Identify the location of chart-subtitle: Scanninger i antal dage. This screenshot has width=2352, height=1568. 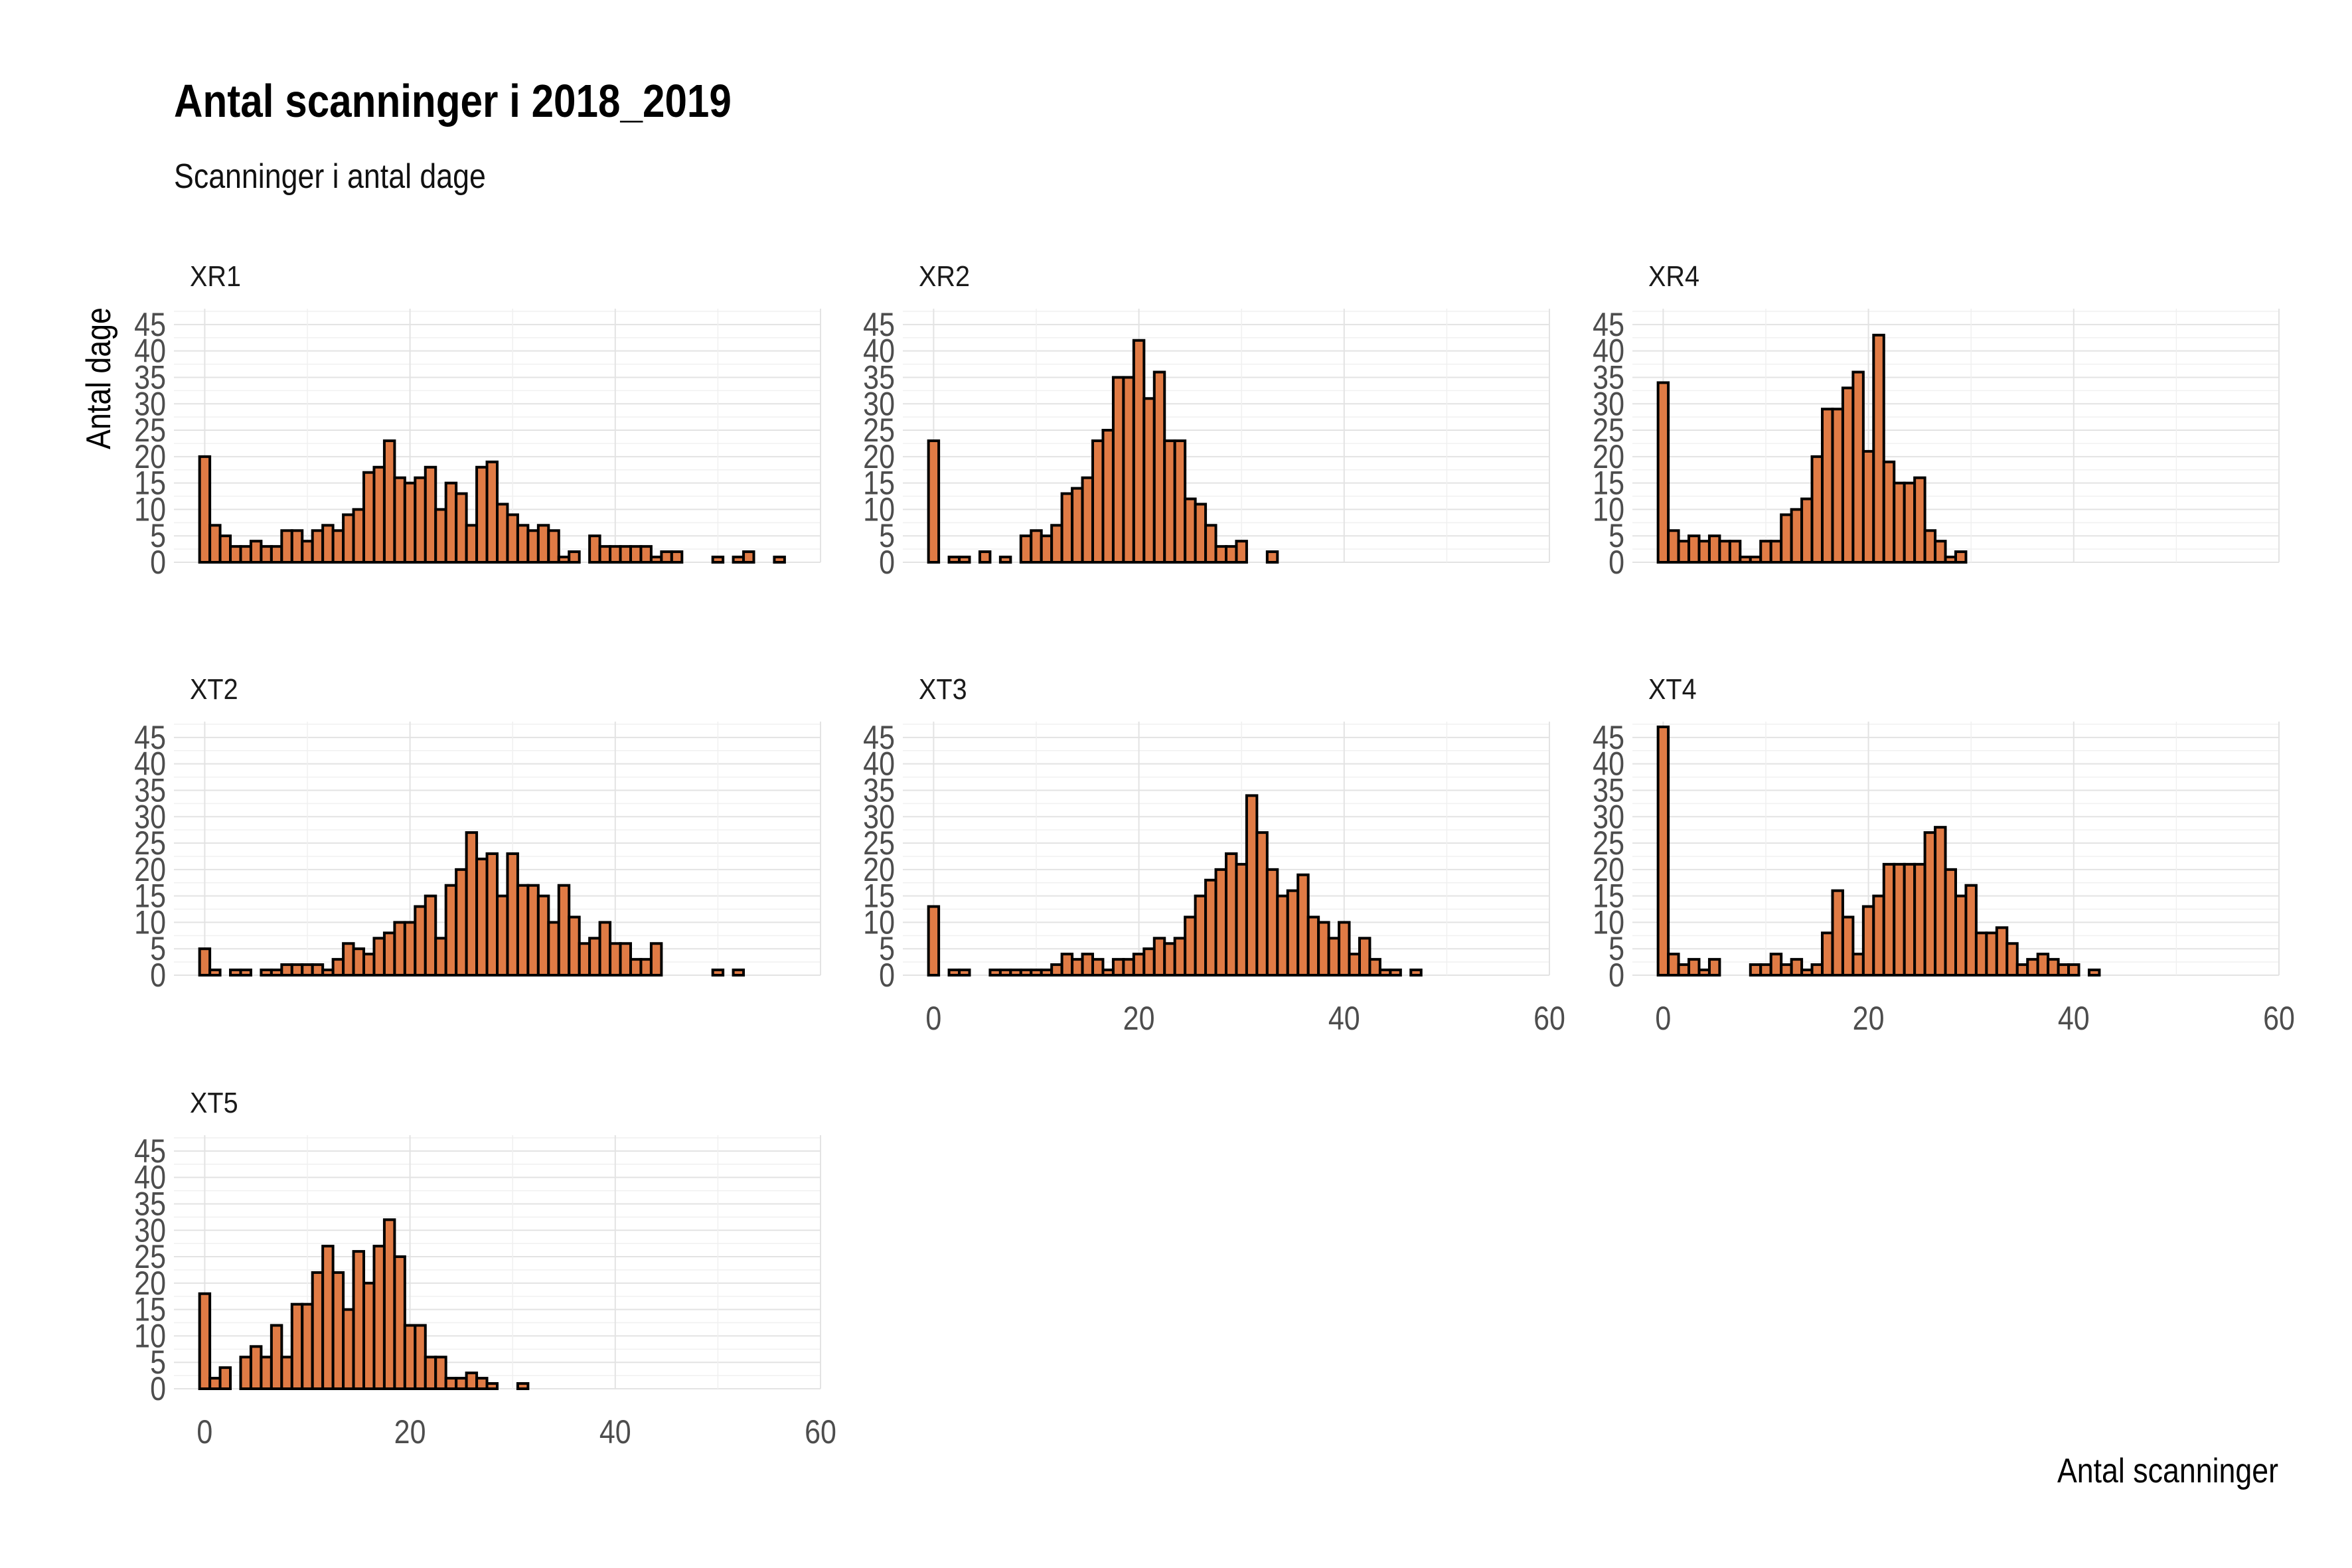
(330, 176).